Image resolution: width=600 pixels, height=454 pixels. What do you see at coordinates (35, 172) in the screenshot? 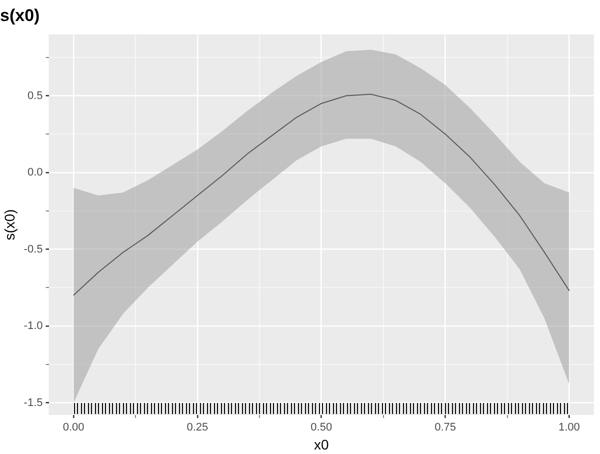
I see `y-tick-label: 0.0` at bounding box center [35, 172].